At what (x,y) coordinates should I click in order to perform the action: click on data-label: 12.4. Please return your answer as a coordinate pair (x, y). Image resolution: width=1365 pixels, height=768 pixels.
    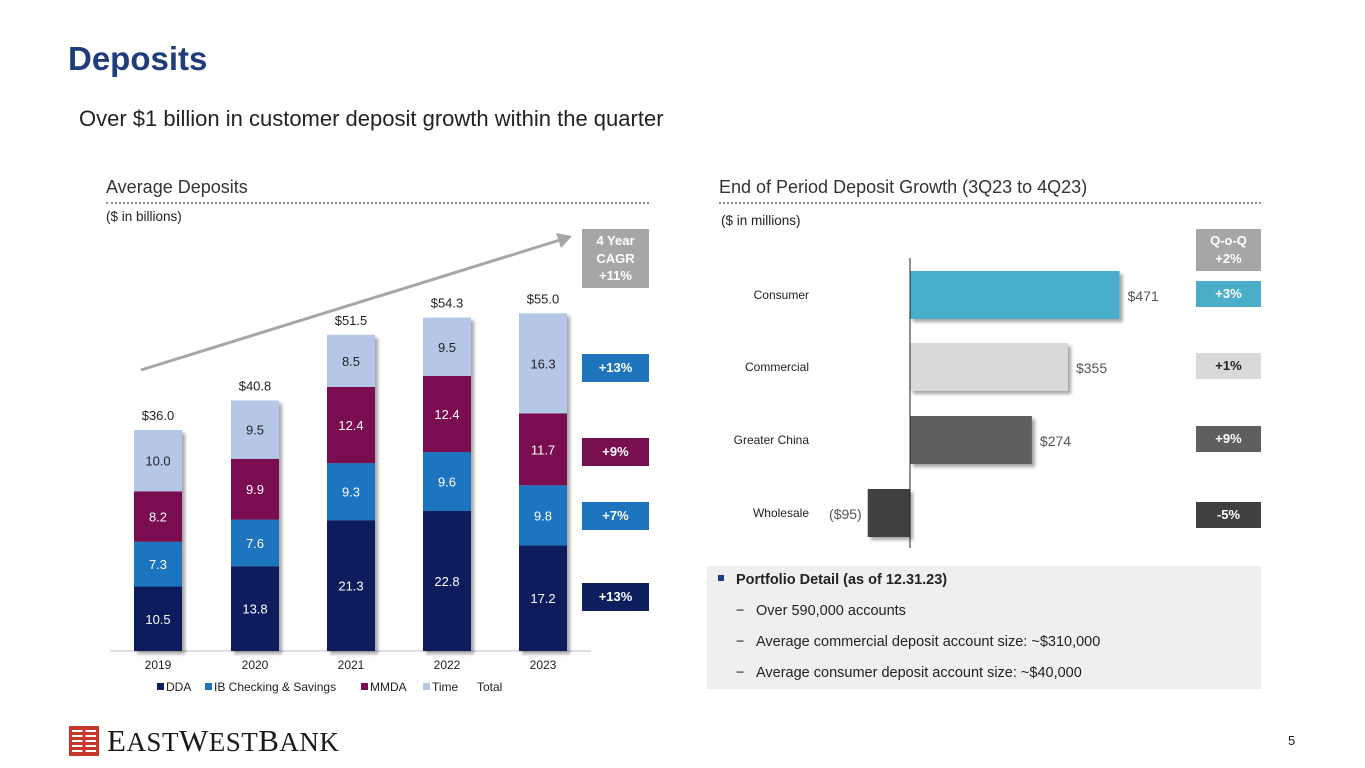
    Looking at the image, I should click on (446, 414).